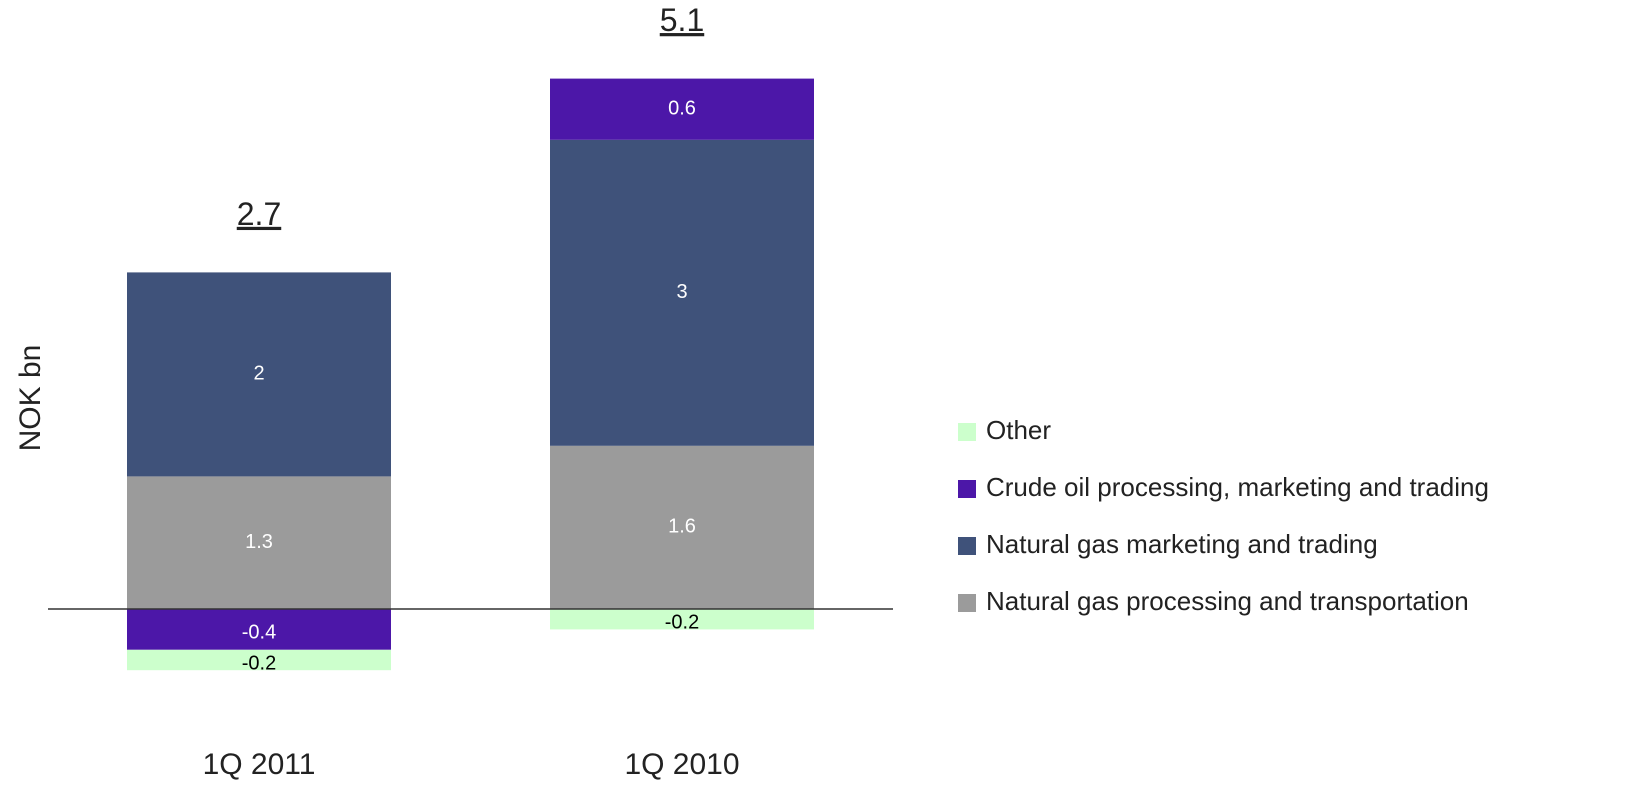 The width and height of the screenshot is (1630, 811). Describe the element at coordinates (681, 764) in the screenshot. I see `x-tick-label: 1Q 2010` at that location.